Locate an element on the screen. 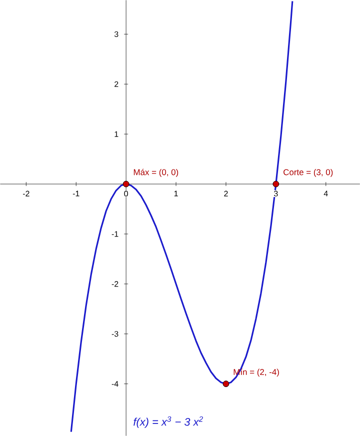 The width and height of the screenshot is (360, 436). annotation: Máx = (0, 0) is located at coordinates (156, 172).